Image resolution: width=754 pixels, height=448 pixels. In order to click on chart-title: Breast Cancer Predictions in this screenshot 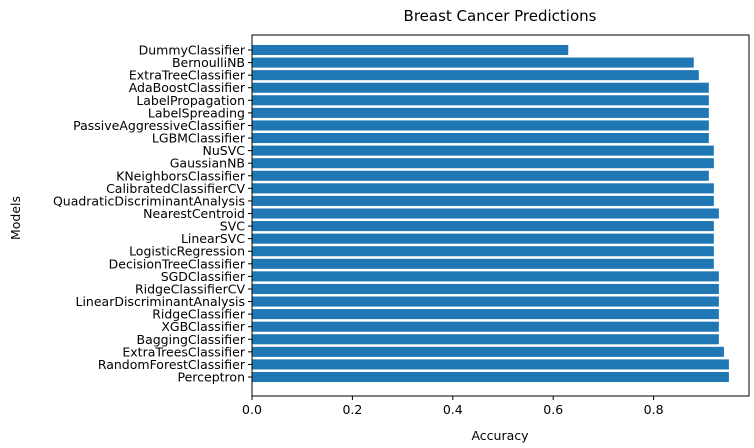, I will do `click(500, 16)`.